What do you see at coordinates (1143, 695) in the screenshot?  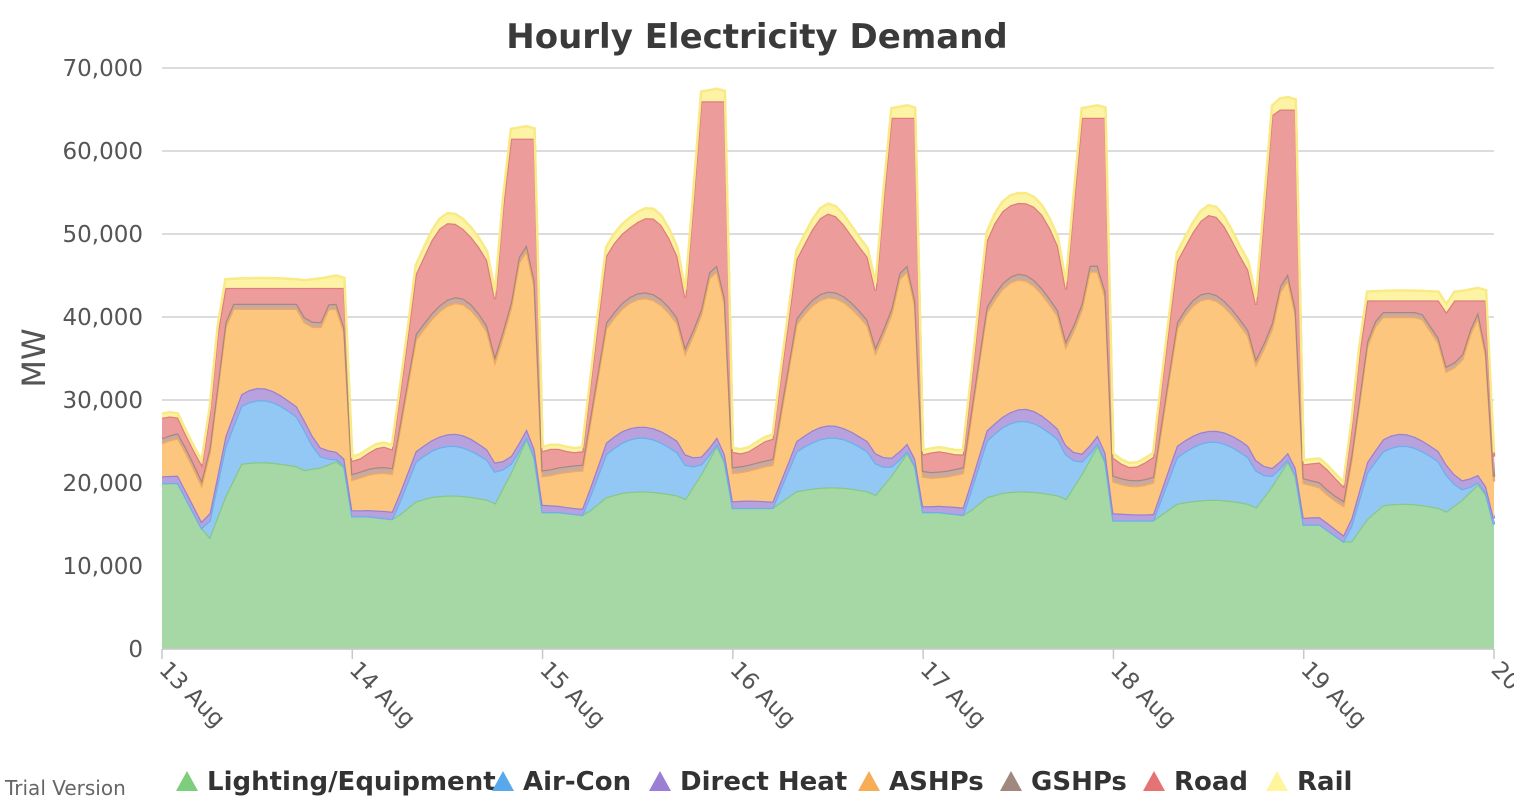 I see `x-tick-label: 18 Aug` at bounding box center [1143, 695].